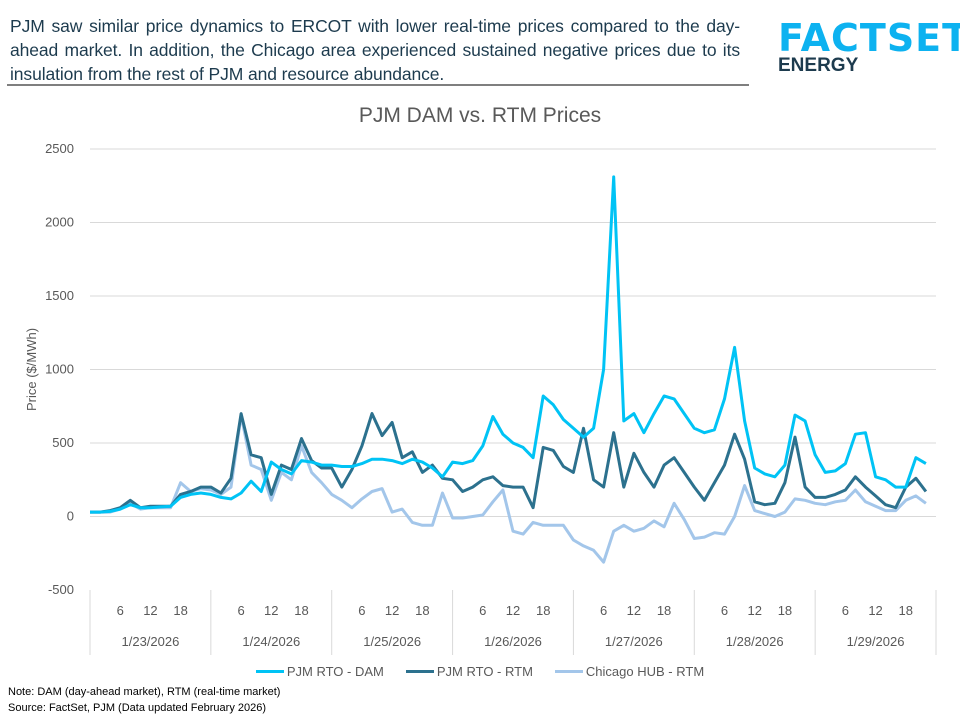 This screenshot has height=720, width=960. I want to click on y-tick-label: 1500, so click(59, 295).